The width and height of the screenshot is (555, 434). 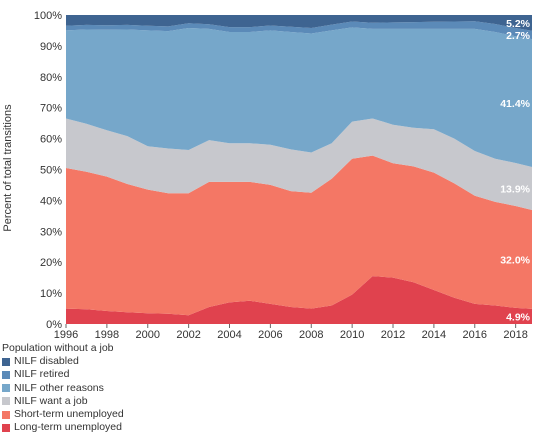 What do you see at coordinates (42, 374) in the screenshot?
I see `legend-label: NILF retired` at bounding box center [42, 374].